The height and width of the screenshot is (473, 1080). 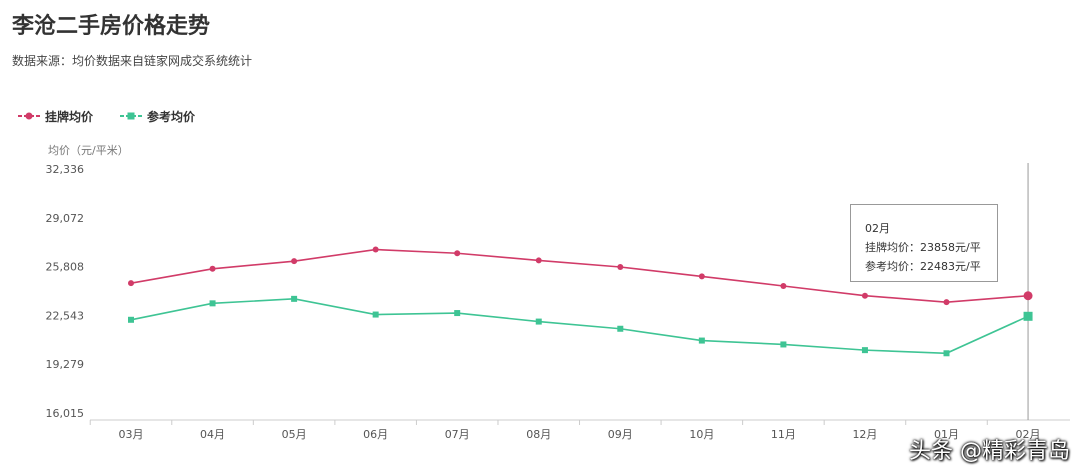 What do you see at coordinates (579, 275) in the screenshot?
I see `series-line-listing` at bounding box center [579, 275].